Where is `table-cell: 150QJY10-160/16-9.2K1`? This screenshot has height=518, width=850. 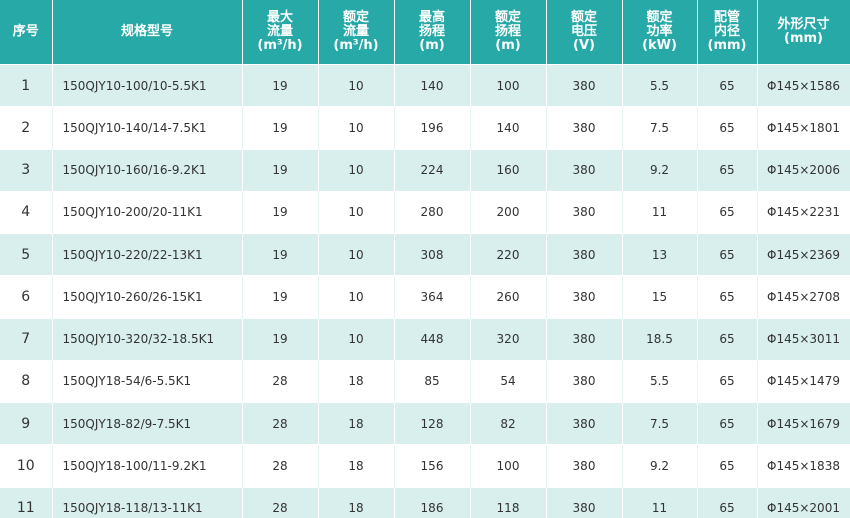 table-cell: 150QJY10-160/16-9.2K1 is located at coordinates (147, 170).